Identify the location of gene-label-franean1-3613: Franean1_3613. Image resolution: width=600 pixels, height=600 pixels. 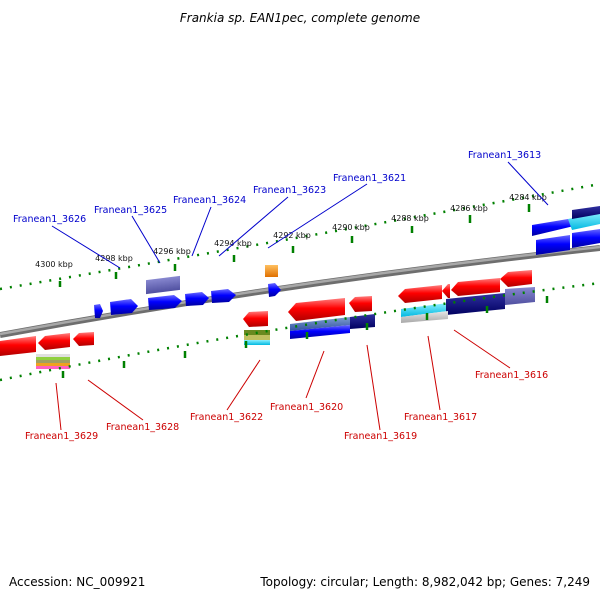
(504, 155).